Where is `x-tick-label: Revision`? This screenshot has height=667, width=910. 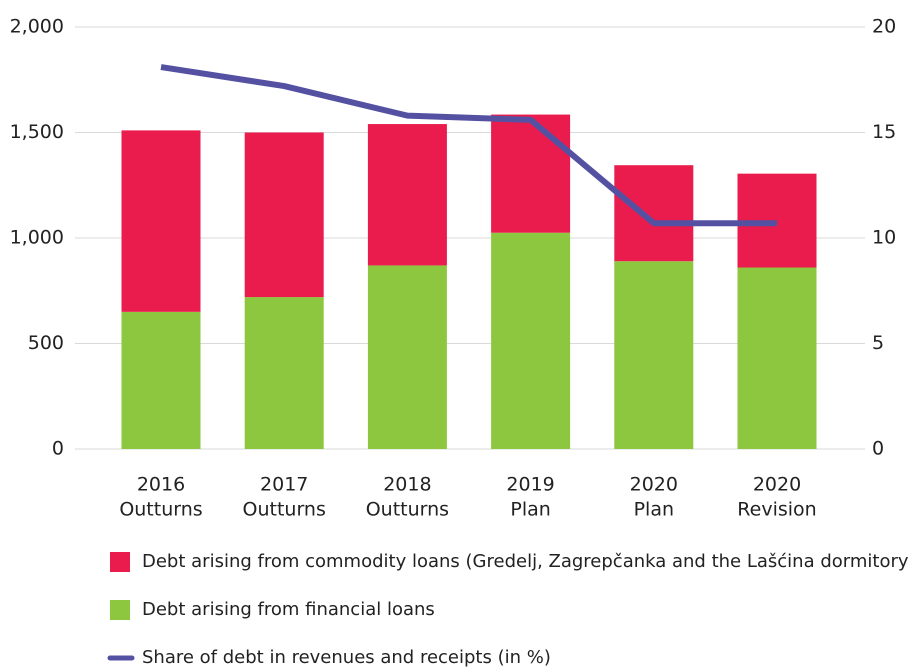 x-tick-label: Revision is located at coordinates (776, 510).